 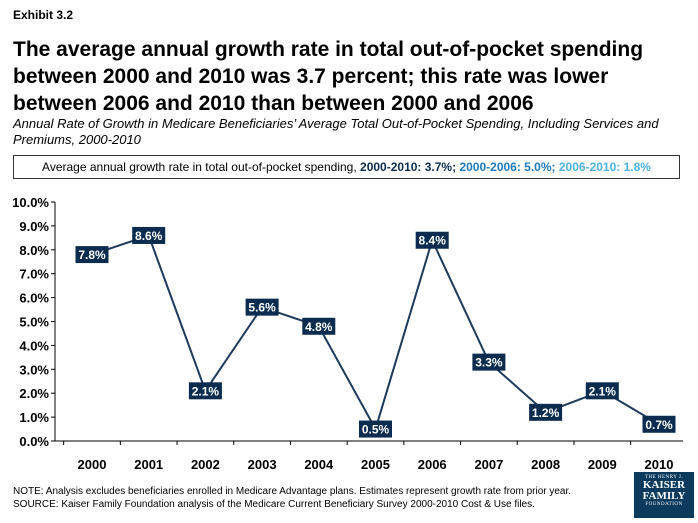 I want to click on y-tick-label: 1.0%, so click(x=34, y=417).